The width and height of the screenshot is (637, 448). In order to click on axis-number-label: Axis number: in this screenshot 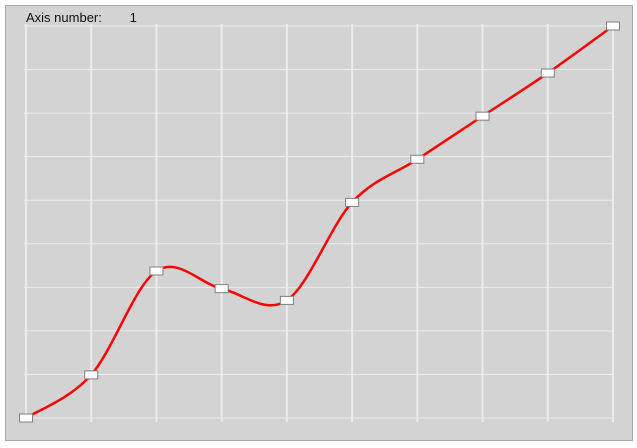, I will do `click(64, 17)`.